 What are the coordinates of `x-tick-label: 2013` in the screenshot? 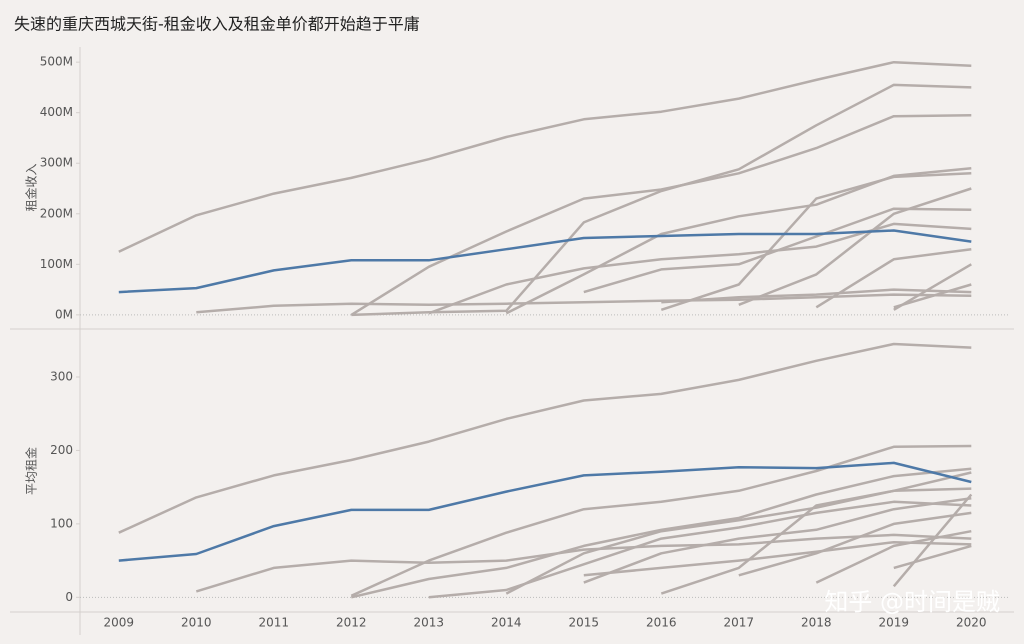 It's located at (428, 623).